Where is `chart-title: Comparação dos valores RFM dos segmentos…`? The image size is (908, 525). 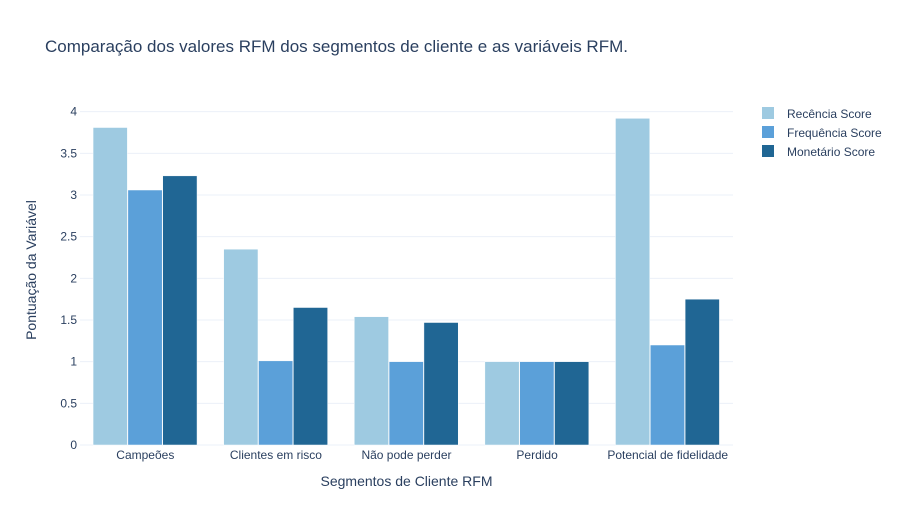 chart-title: Comparação dos valores RFM dos segmentos… is located at coordinates (336, 46).